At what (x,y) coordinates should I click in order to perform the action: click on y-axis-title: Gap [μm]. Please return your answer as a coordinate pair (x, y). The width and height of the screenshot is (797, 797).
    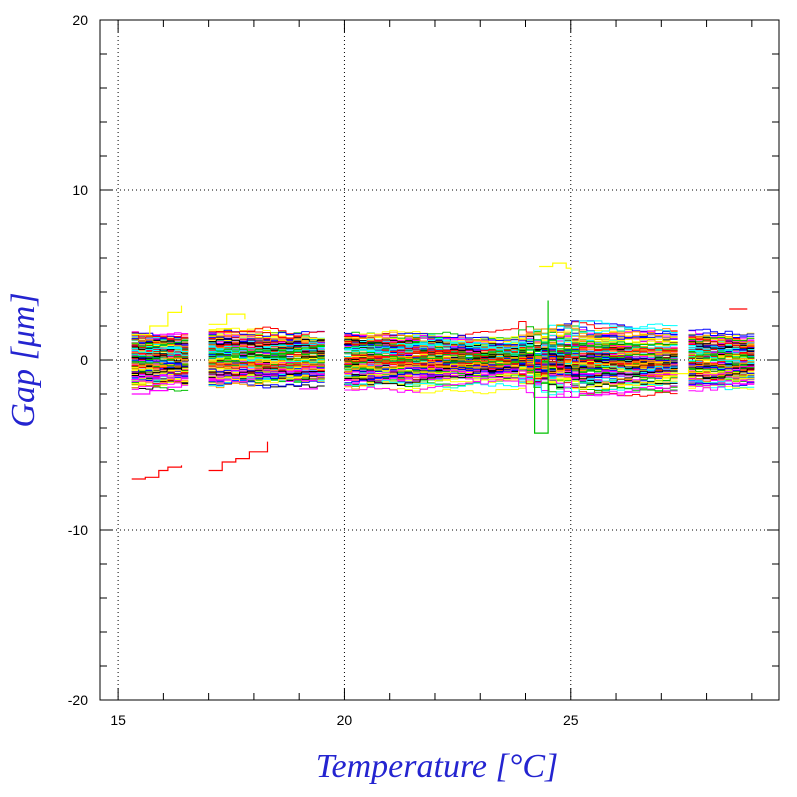
    Looking at the image, I should click on (23, 359).